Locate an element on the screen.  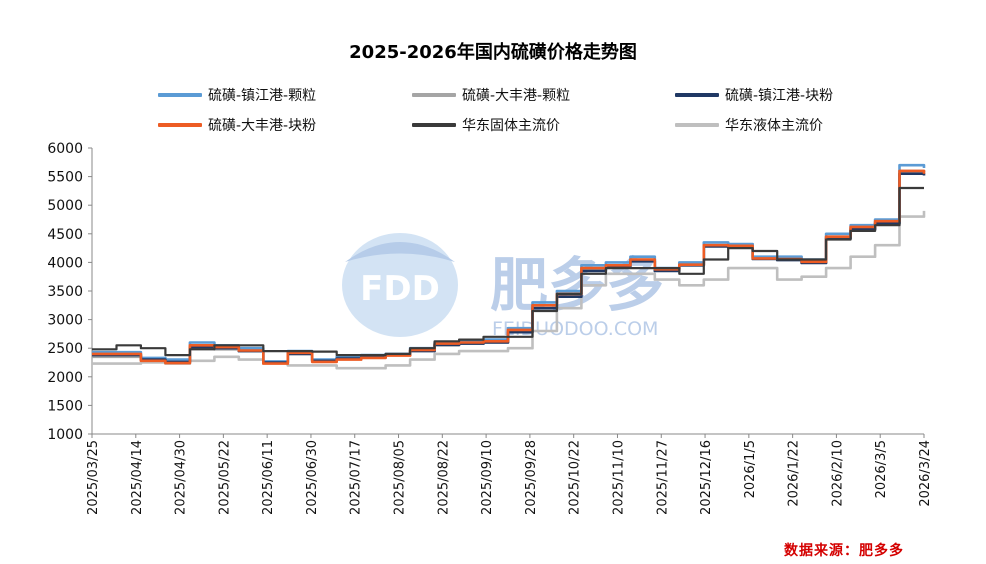
x-tick-label: 2026/1/5 is located at coordinates (750, 469).